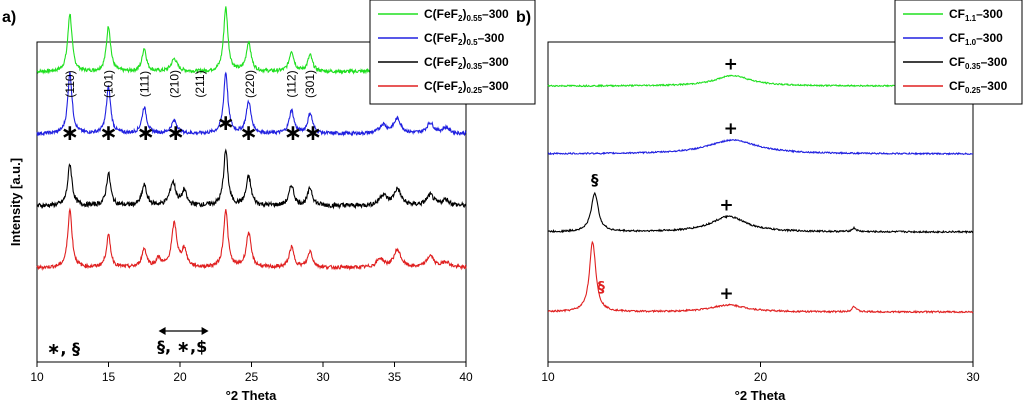  What do you see at coordinates (958, 52) in the screenshot?
I see `panel-b-legend: CF1.1–300 CF1.0–300 CF0.35–300 CF0.25–300` at bounding box center [958, 52].